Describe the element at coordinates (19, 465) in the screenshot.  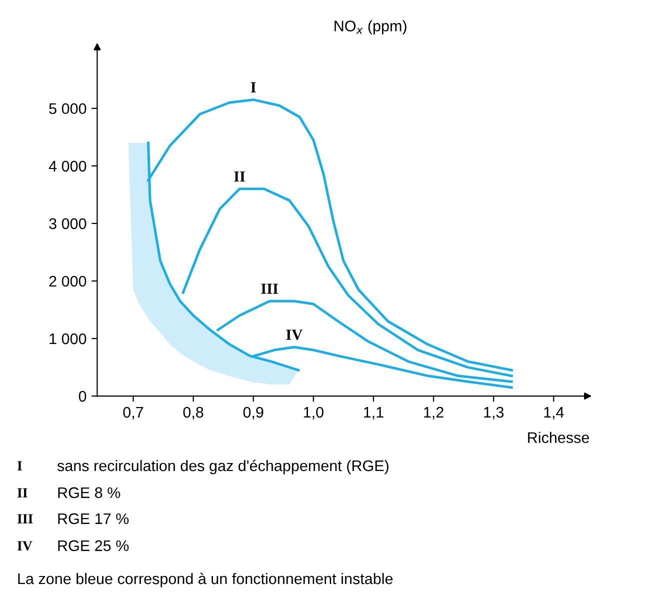
I see `text: I` at that location.